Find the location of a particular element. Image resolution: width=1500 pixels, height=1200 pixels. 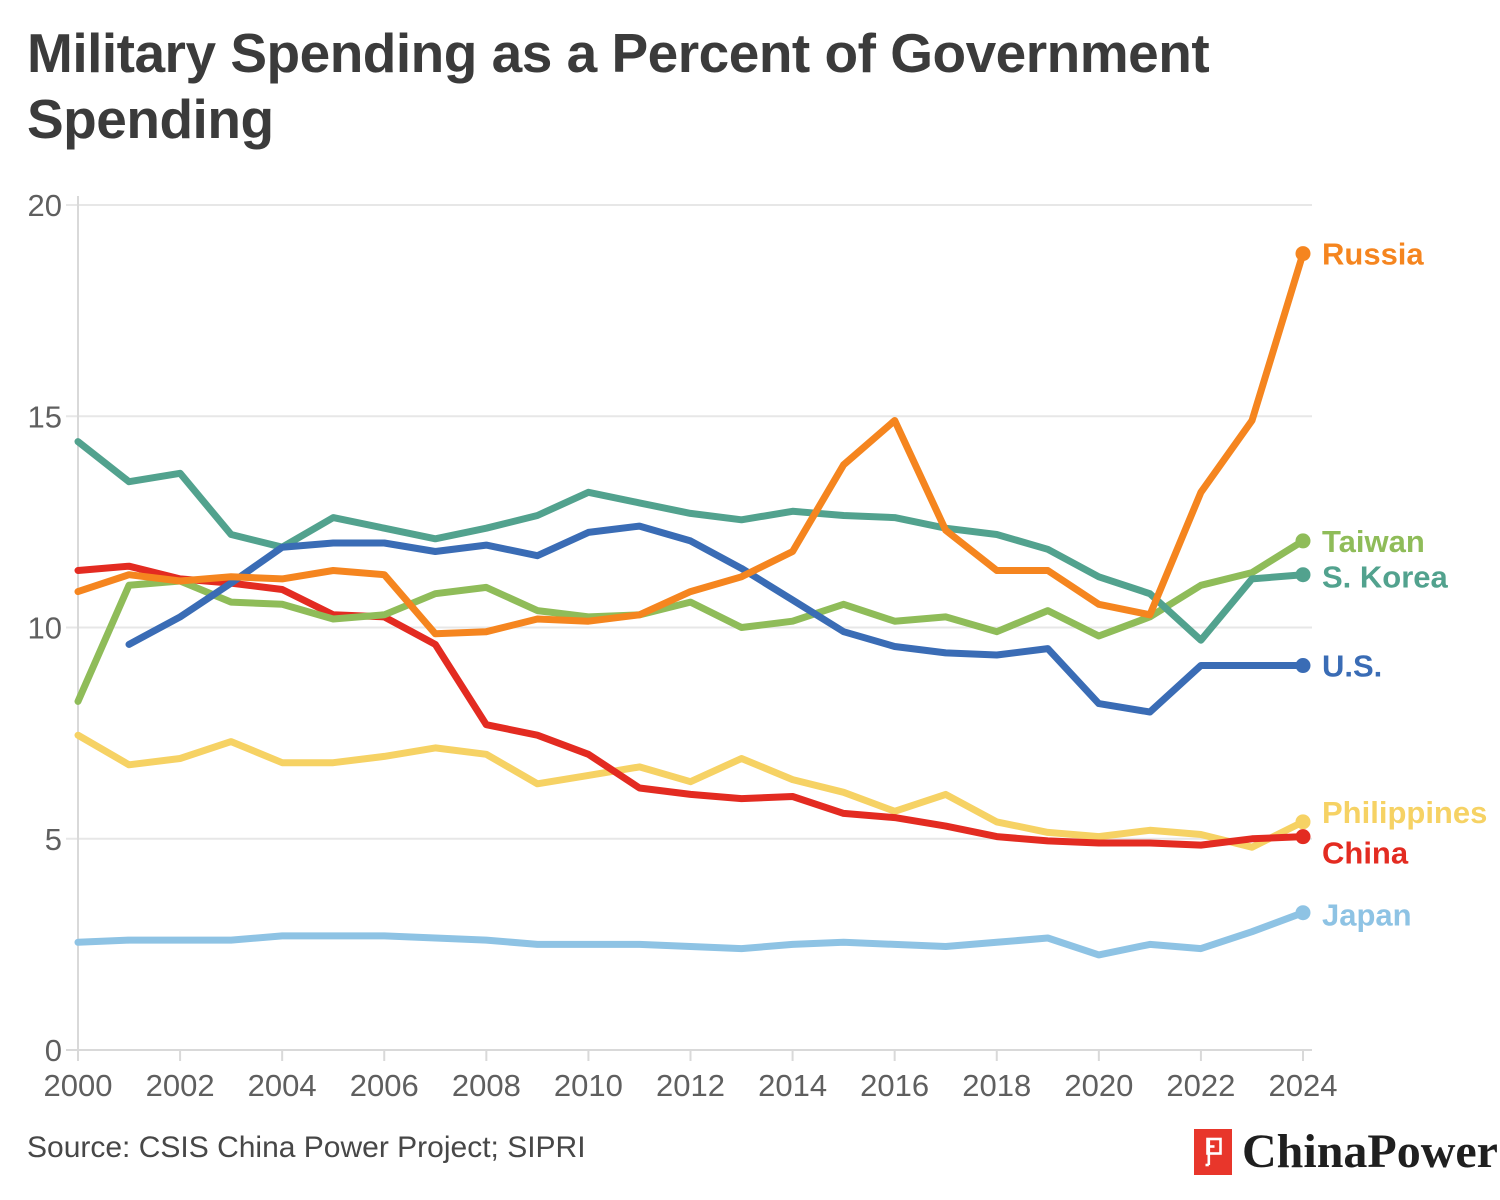

legend-label-china: China is located at coordinates (1365, 853).